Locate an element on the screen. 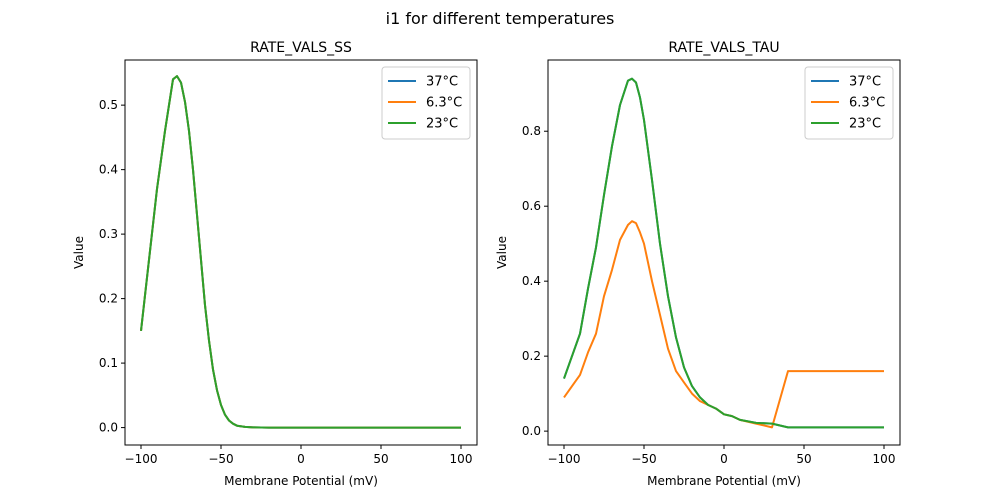 Image resolution: width=1000 pixels, height=500 pixels. y-tick-label: 0.5 is located at coordinates (108, 105).